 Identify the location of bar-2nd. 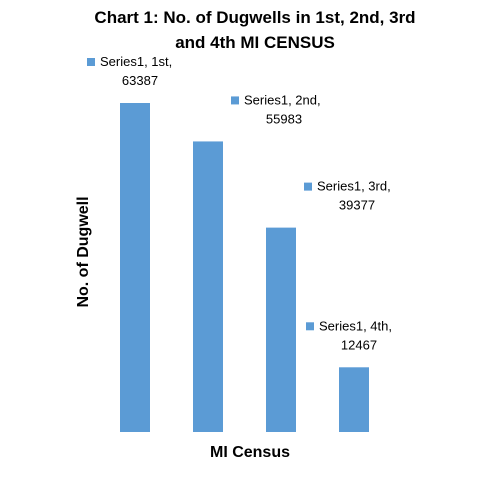
(208, 286).